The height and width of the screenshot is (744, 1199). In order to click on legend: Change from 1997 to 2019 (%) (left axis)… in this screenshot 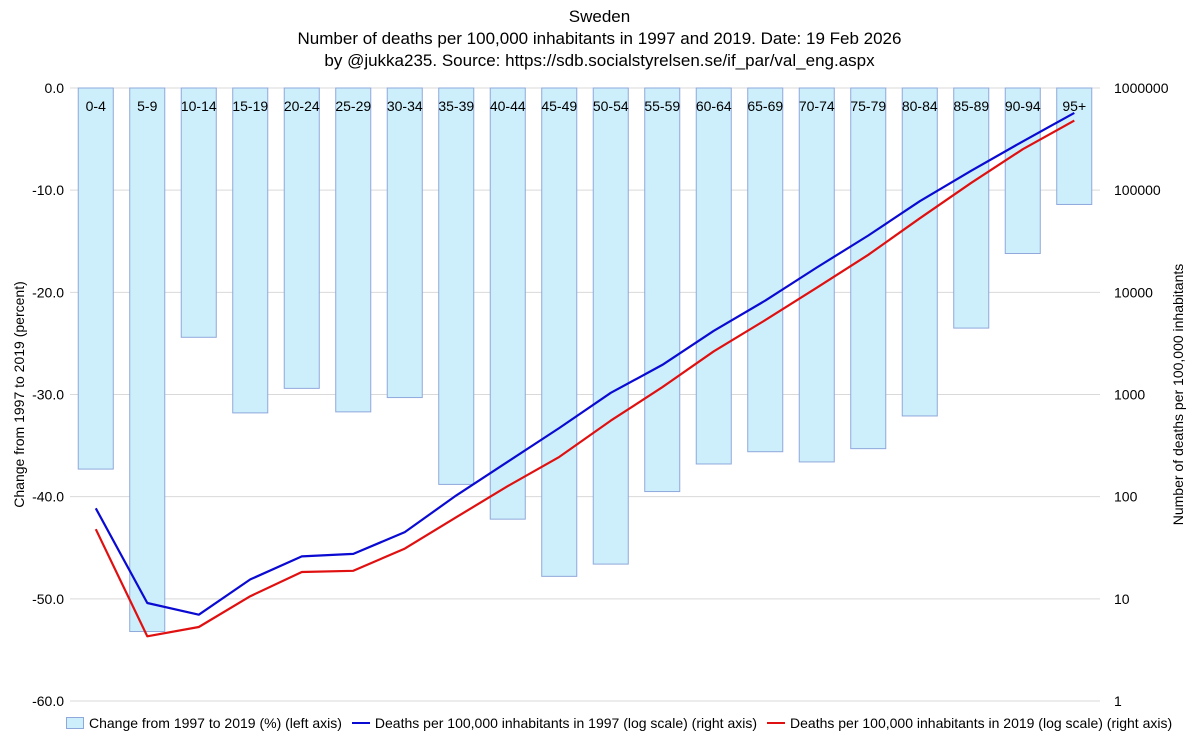, I will do `click(624, 723)`.